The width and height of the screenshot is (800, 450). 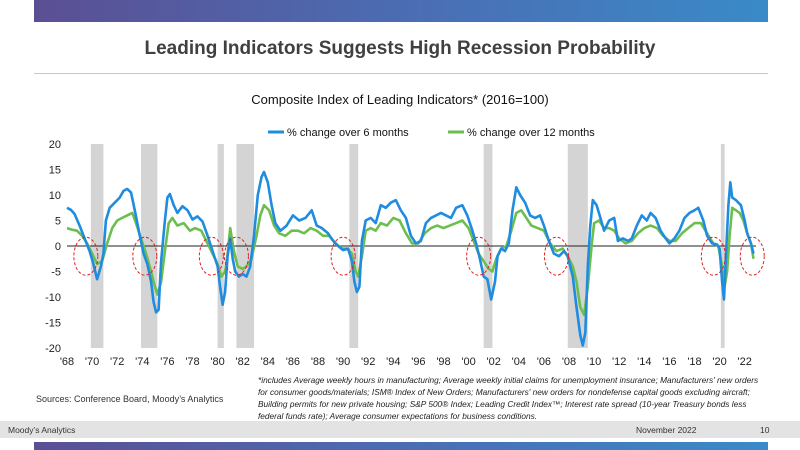 I want to click on x-tick-label: '84, so click(x=268, y=362).